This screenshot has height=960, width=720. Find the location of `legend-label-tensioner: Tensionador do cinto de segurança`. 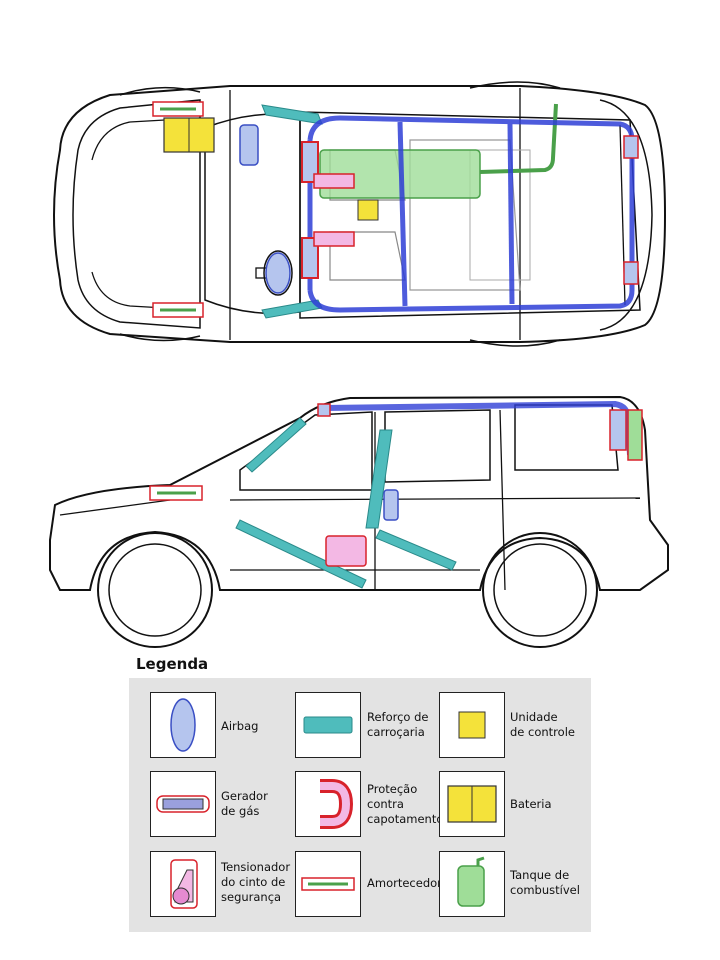

legend-label-tensioner: Tensionador do cinto de segurança is located at coordinates (256, 882).